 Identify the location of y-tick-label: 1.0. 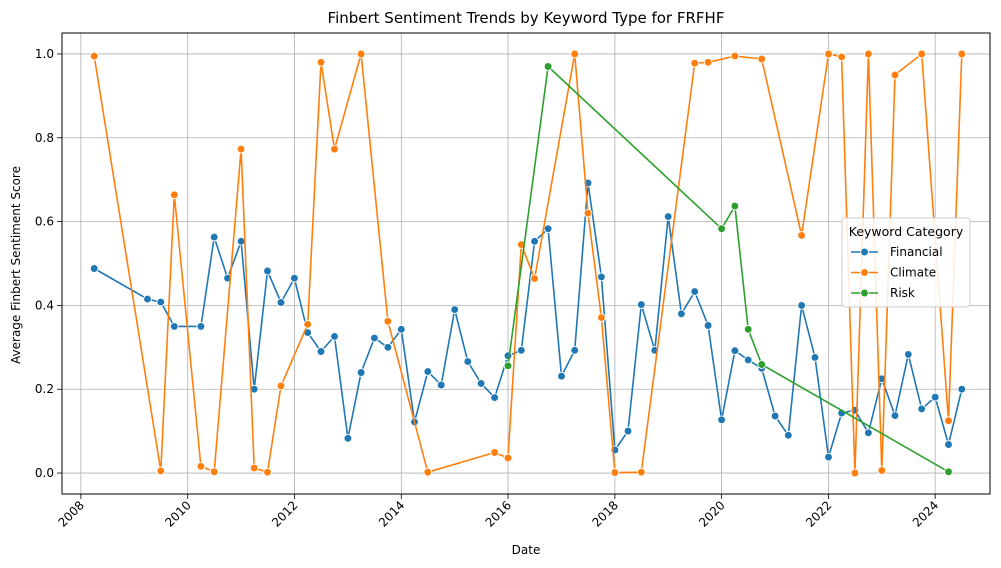
(44, 54).